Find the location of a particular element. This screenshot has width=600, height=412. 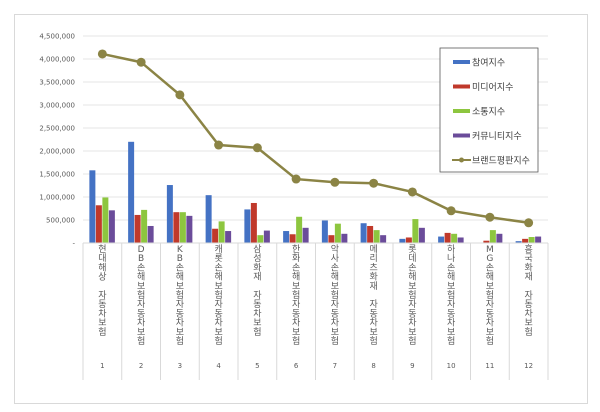

rank-label: 7 is located at coordinates (335, 366).